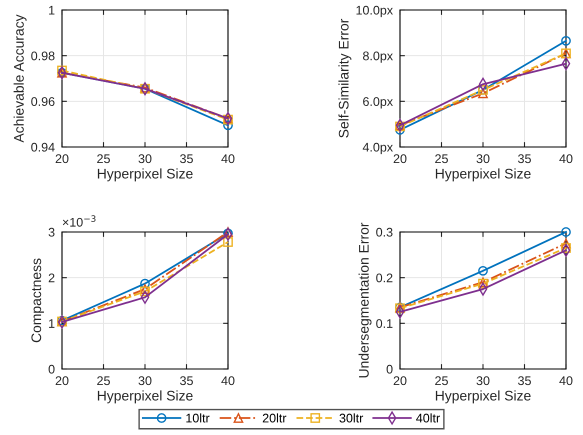  What do you see at coordinates (384, 323) in the screenshot?
I see `y-tick-label: 0.1` at bounding box center [384, 323].